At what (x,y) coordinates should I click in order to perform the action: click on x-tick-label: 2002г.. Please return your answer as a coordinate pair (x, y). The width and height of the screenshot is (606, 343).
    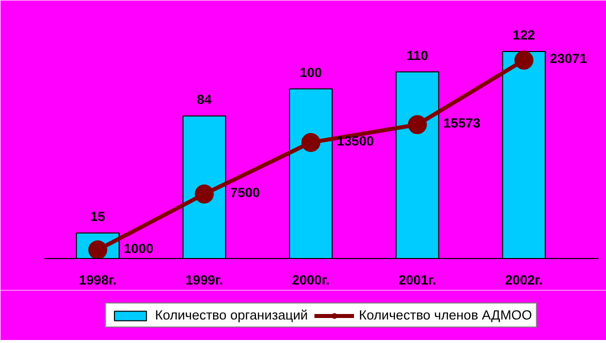
    Looking at the image, I should click on (524, 280).